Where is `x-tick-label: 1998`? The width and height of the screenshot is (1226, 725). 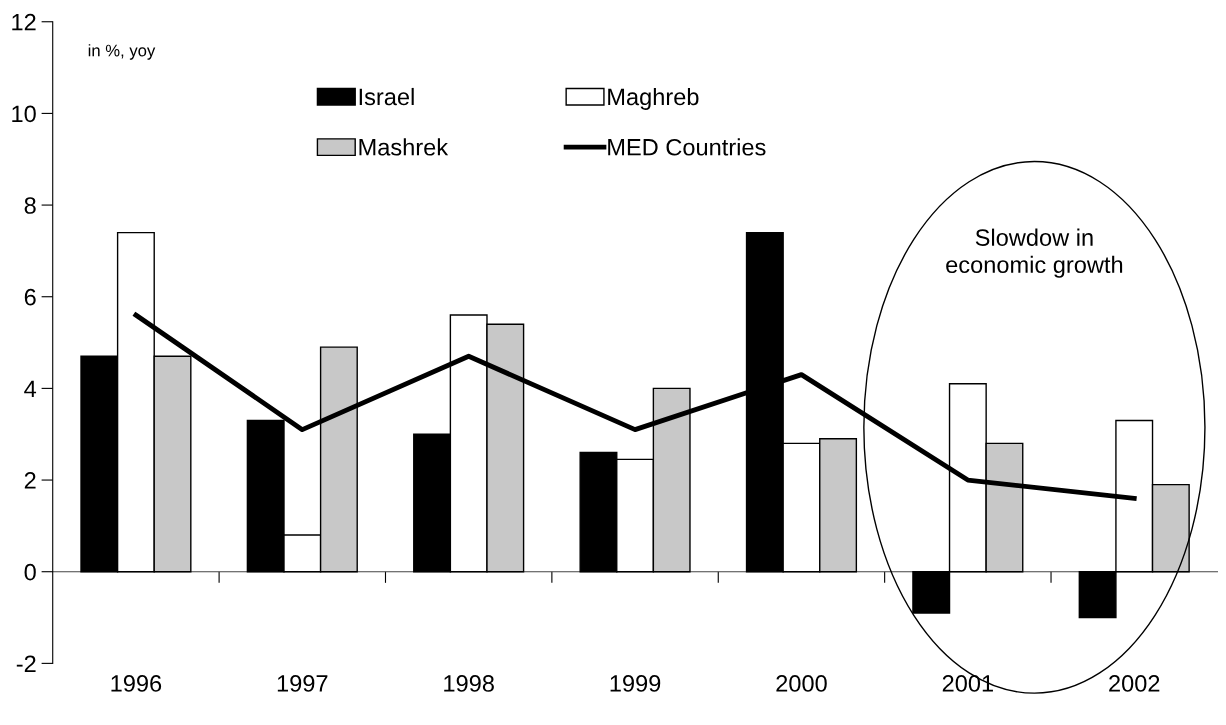
x-tick-label: 1998 is located at coordinates (469, 683).